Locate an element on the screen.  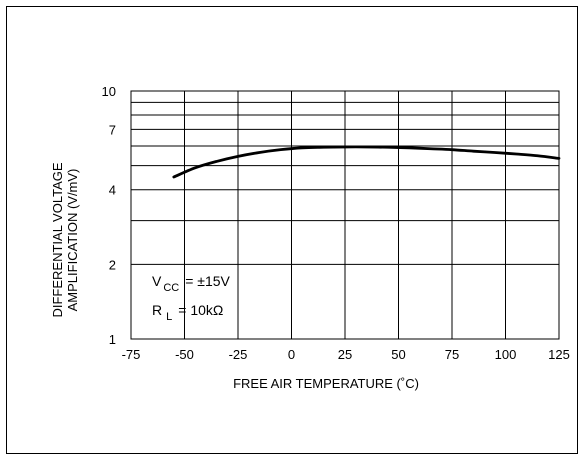
y-axis-title-line1: DIFFERENTIAL VOLTAGE is located at coordinates (57, 239).